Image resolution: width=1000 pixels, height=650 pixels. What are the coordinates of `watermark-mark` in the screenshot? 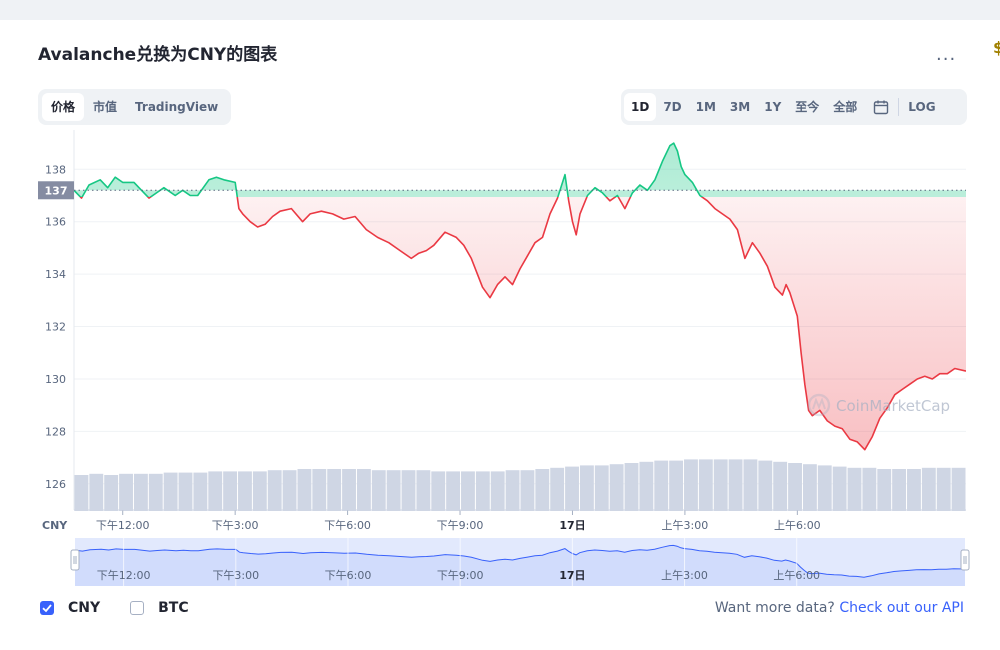 It's located at (819, 403).